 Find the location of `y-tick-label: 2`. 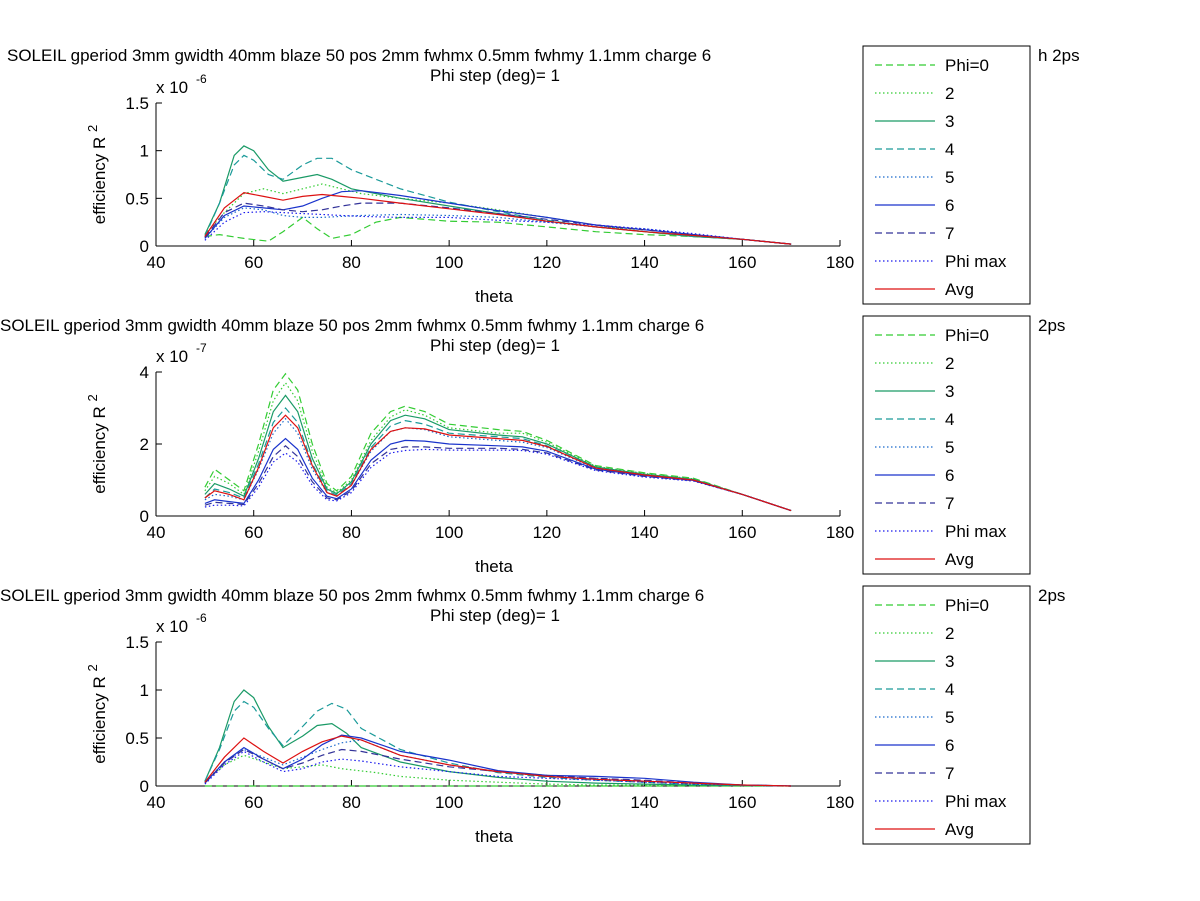

y-tick-label: 2 is located at coordinates (144, 444).